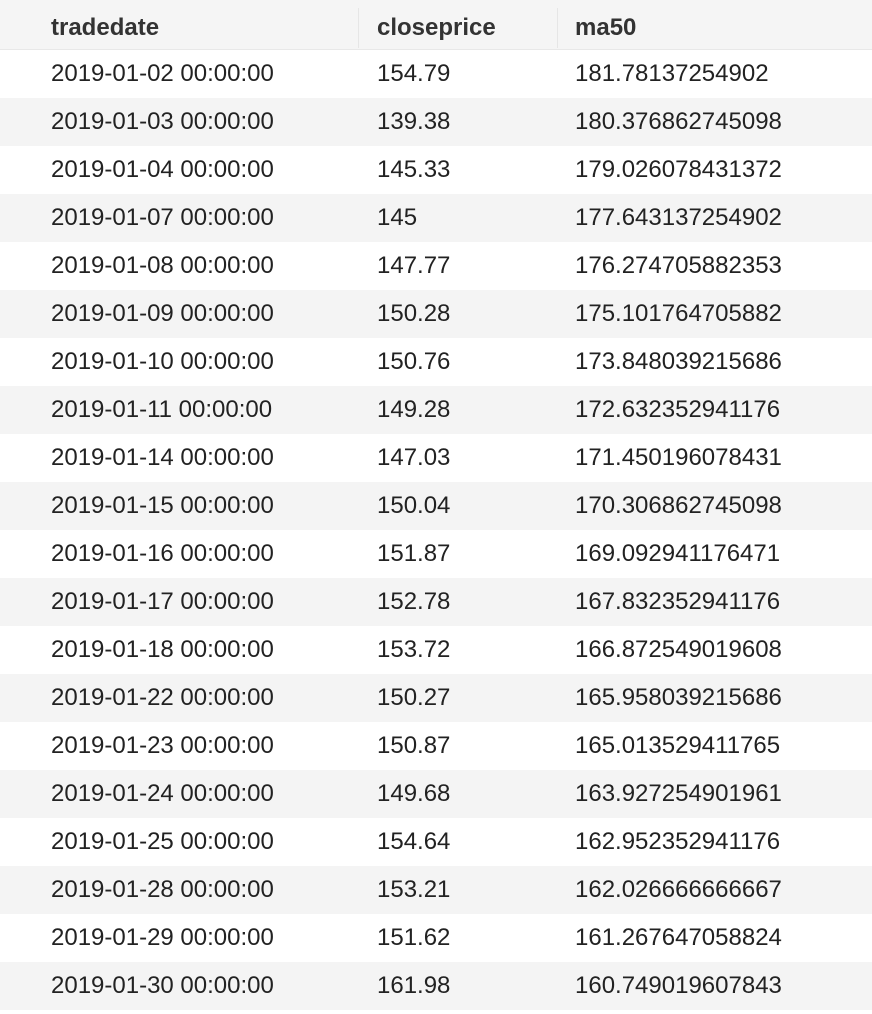 This screenshot has width=872, height=1014. What do you see at coordinates (162, 697) in the screenshot?
I see `cell-tradedate: 2019-01-22 00:00:00` at bounding box center [162, 697].